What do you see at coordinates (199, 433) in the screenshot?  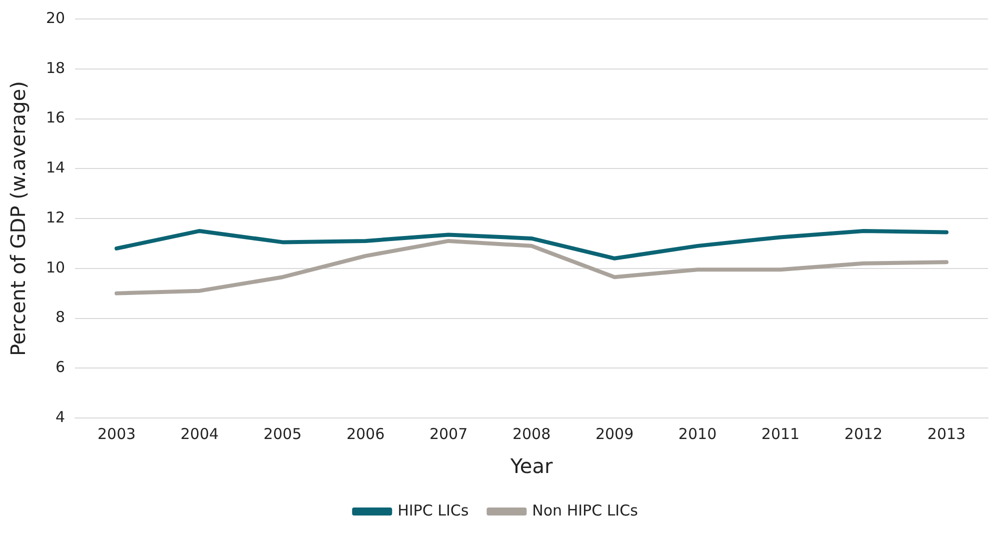 I see `x-tick-label: 2004` at bounding box center [199, 433].